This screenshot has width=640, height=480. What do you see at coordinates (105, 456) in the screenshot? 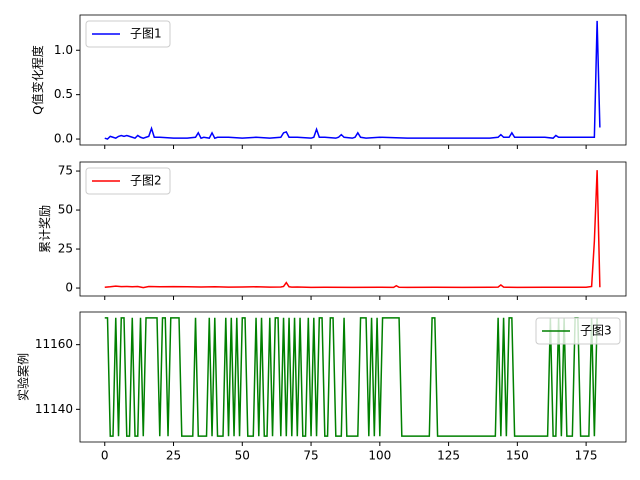
I see `x-tick-label: 0` at bounding box center [105, 456].